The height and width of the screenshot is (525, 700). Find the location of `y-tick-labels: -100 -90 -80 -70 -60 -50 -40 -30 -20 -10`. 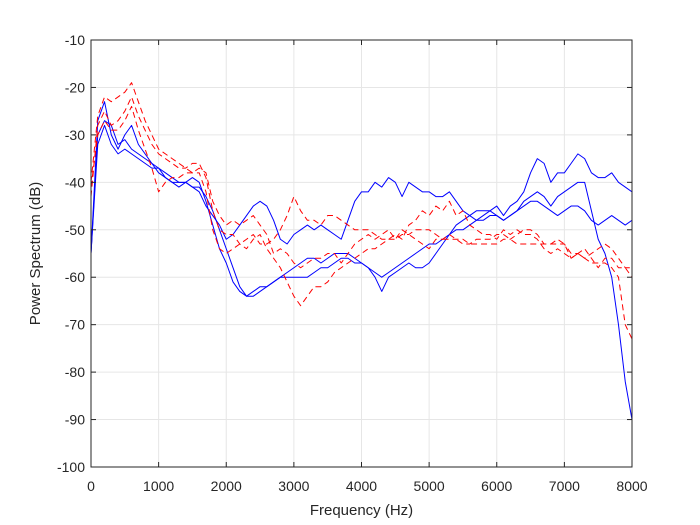

y-tick-labels: -100 -90 -80 -70 -60 -50 -40 -30 -20 -10 is located at coordinates (71, 253).